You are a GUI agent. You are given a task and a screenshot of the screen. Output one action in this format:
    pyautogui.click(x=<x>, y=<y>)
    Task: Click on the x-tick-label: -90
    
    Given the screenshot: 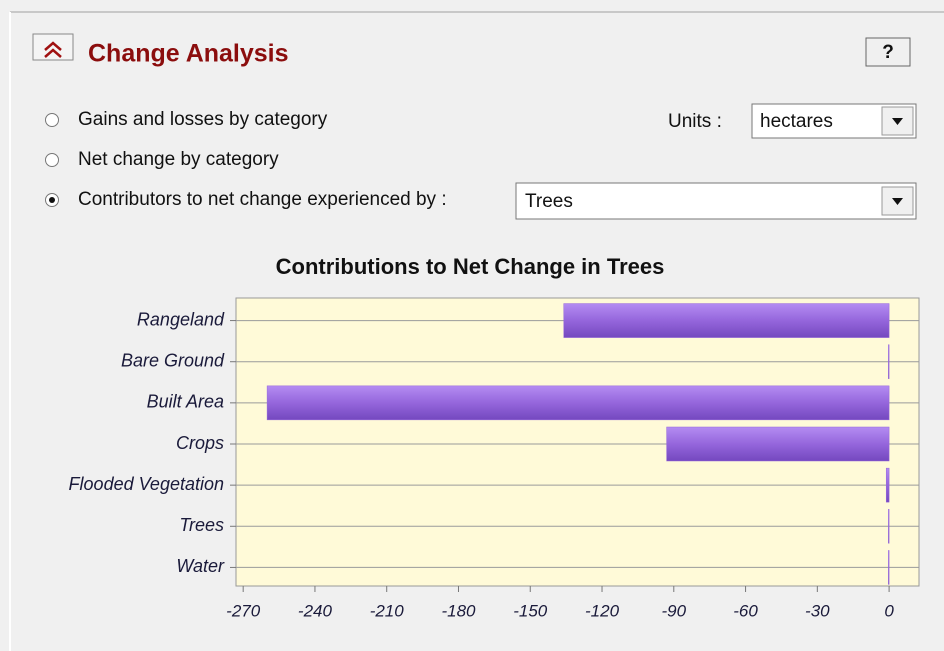 What is the action you would take?
    pyautogui.click(x=674, y=610)
    